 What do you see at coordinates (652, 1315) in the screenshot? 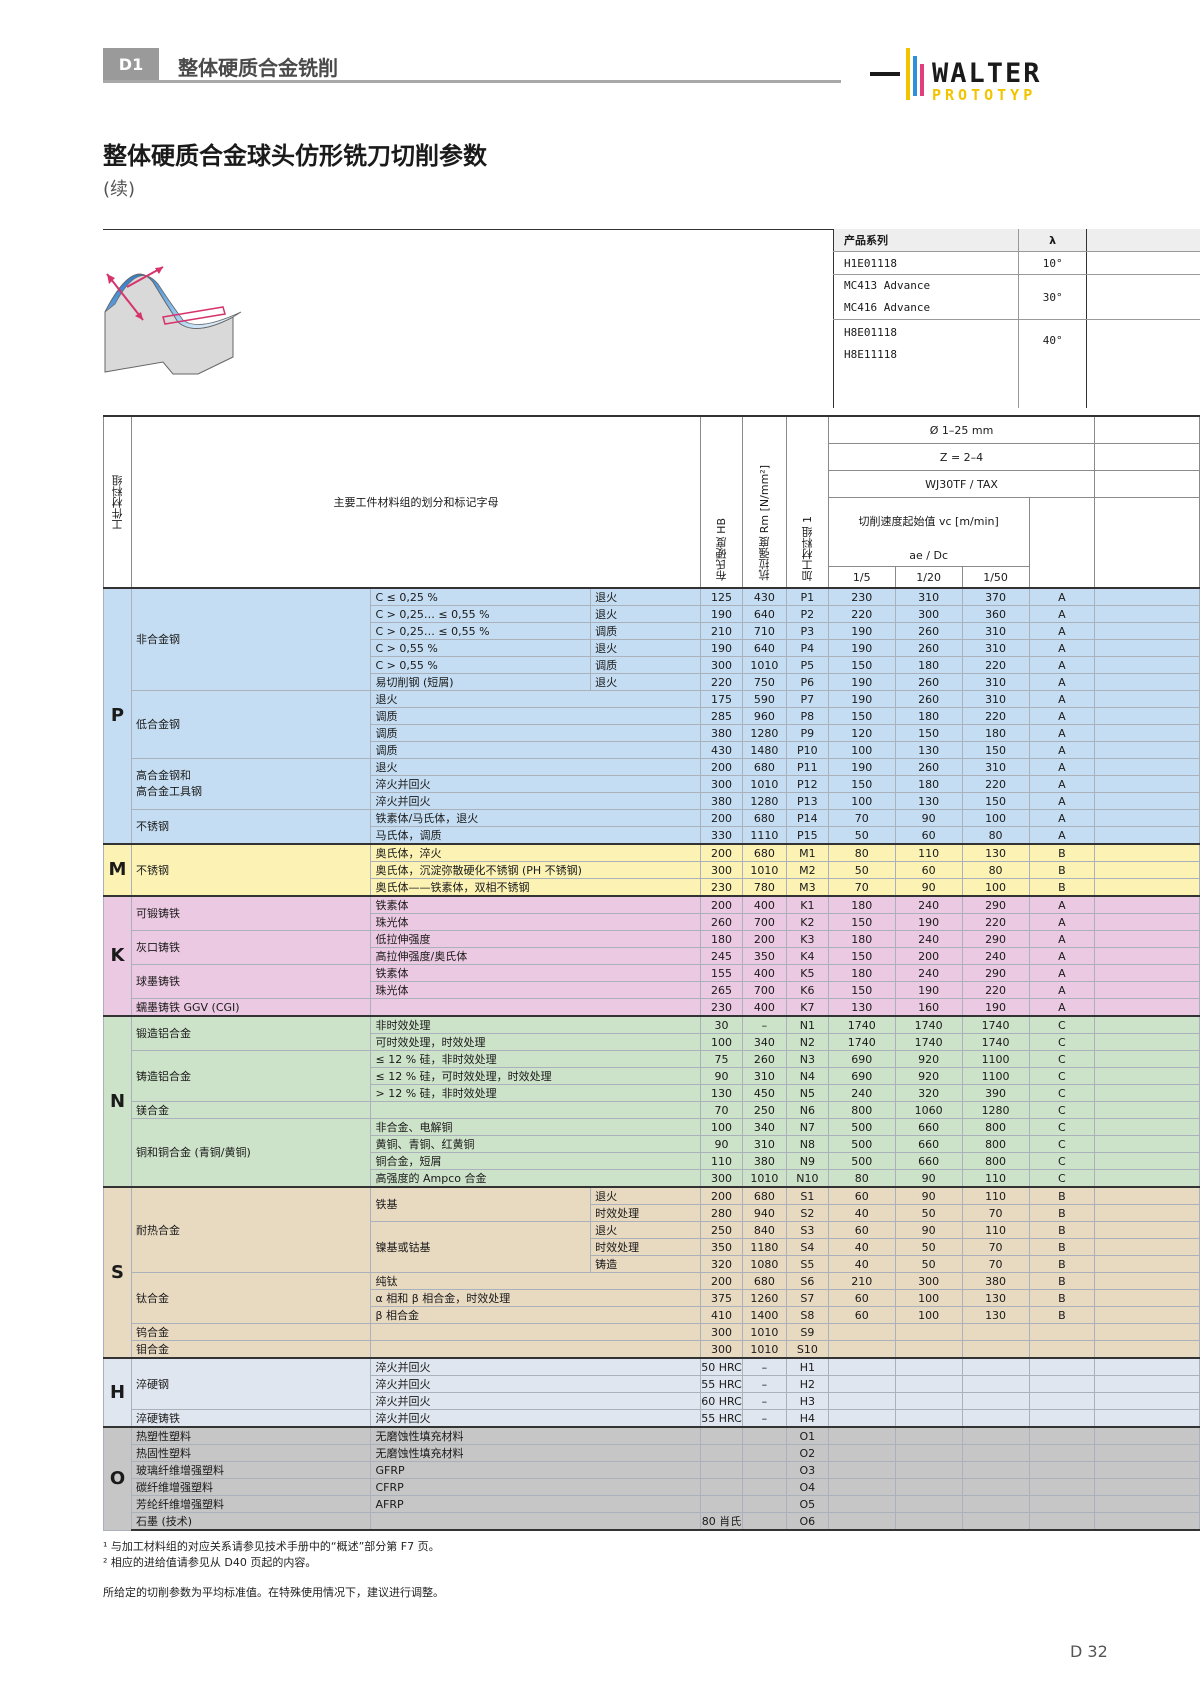
I see `table-row: β 相合金 410 1400 S8 60 100 130 B` at bounding box center [652, 1315].